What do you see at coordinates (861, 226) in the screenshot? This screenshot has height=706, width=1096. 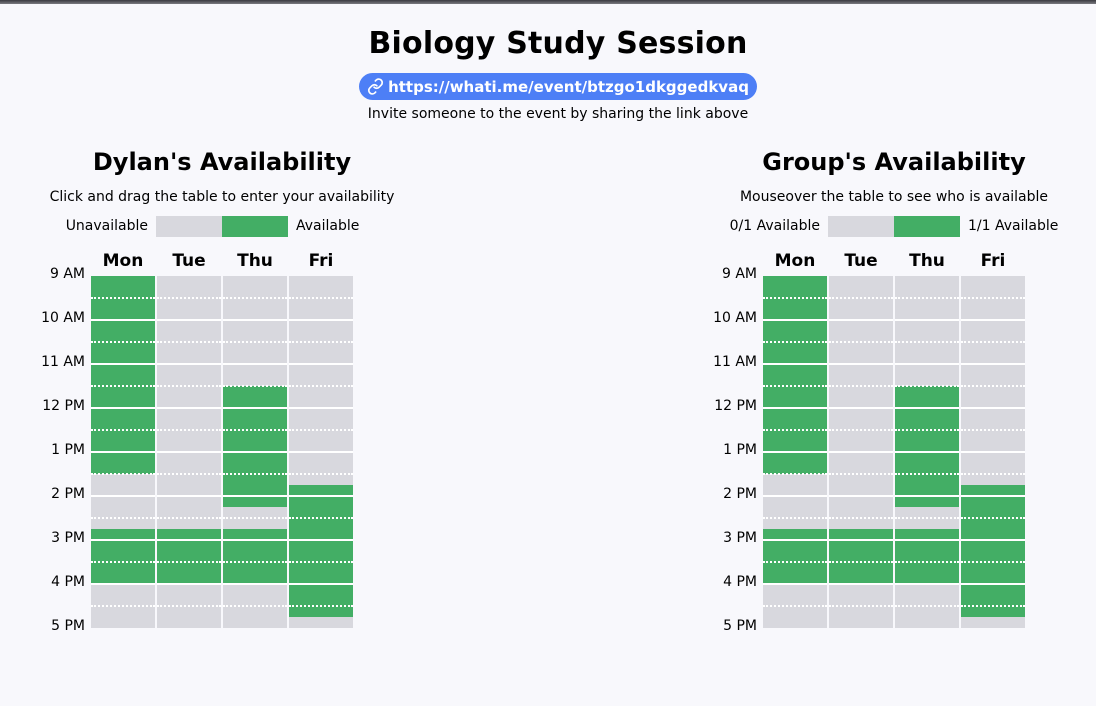 I see `group-legend-unavailable-swatch` at bounding box center [861, 226].